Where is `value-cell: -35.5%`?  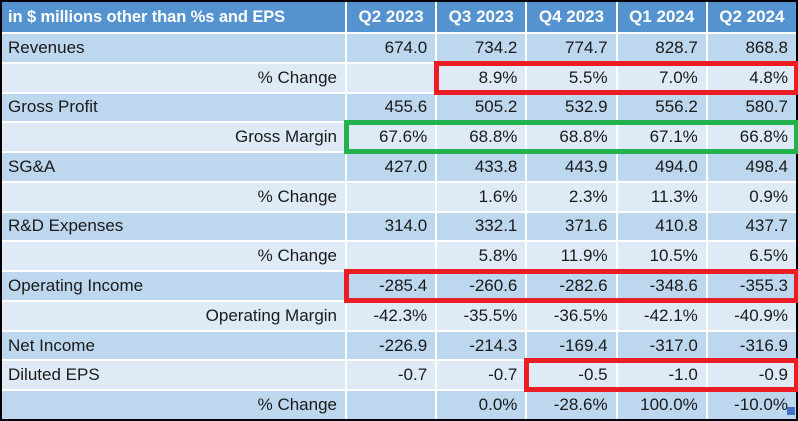
value-cell: -35.5% is located at coordinates (481, 315).